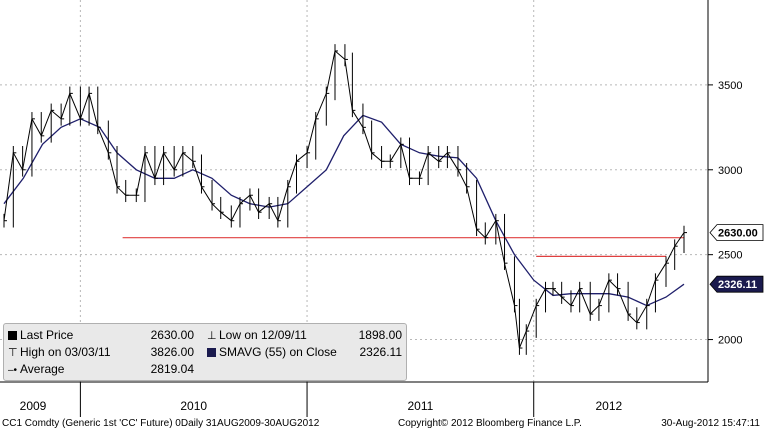  I want to click on y-tick-label: 3500, so click(730, 86).